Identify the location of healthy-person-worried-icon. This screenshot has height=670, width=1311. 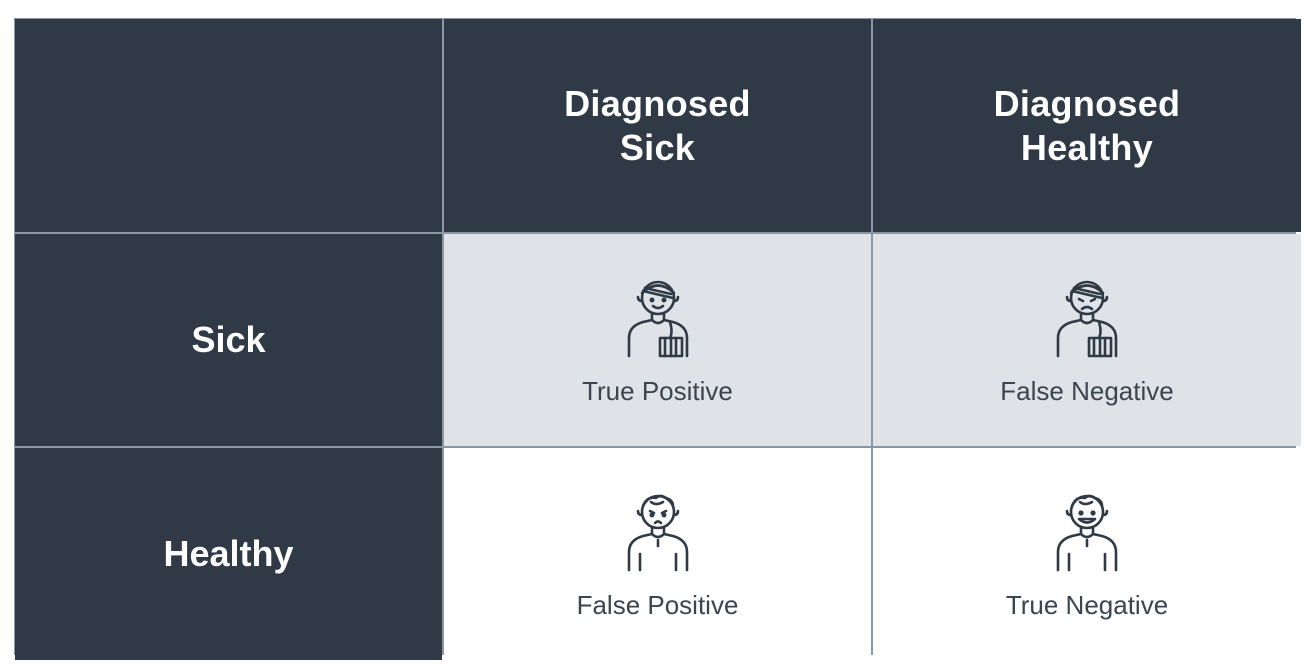
(658, 530).